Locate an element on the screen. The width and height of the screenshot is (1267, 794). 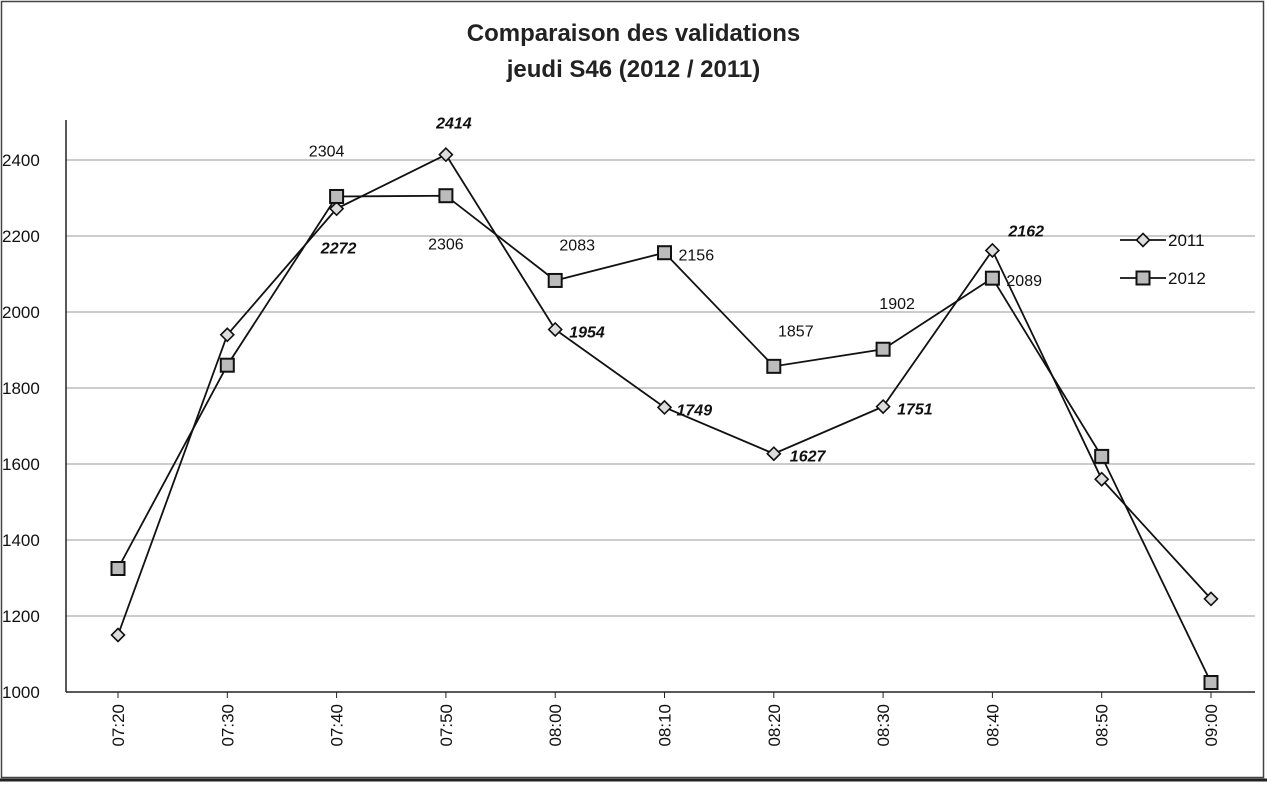
x-tick-label: 08:00 is located at coordinates (555, 725).